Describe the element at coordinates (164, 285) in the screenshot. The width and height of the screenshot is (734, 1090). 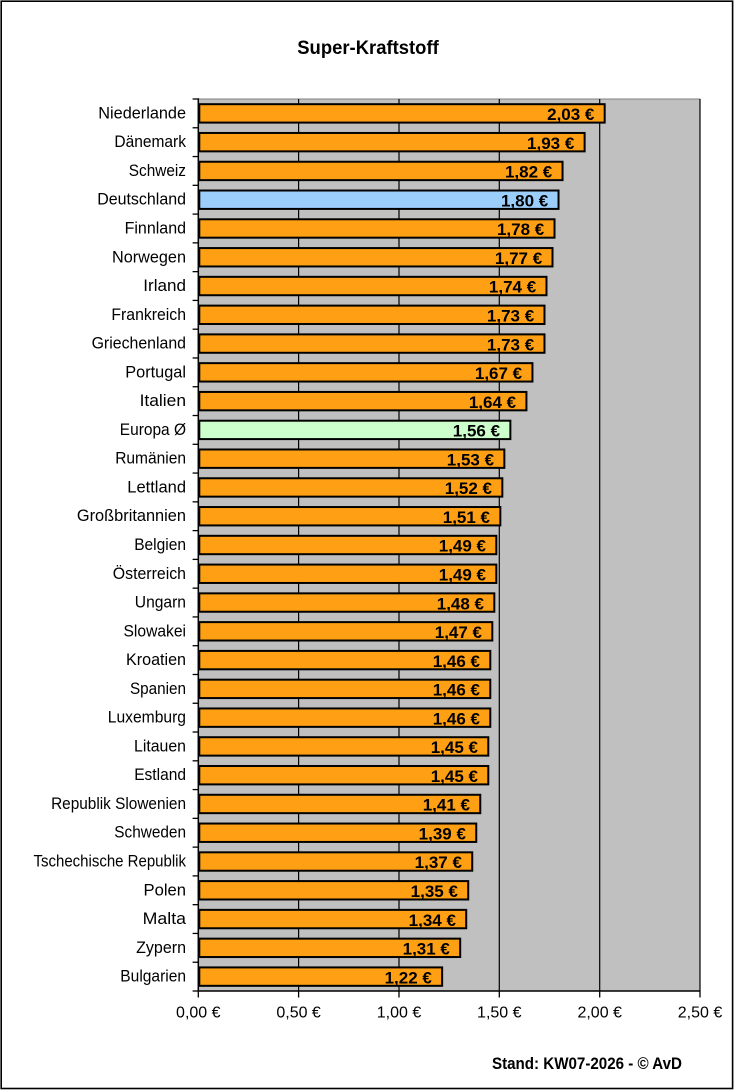
I see `svg-text: Irland` at that location.